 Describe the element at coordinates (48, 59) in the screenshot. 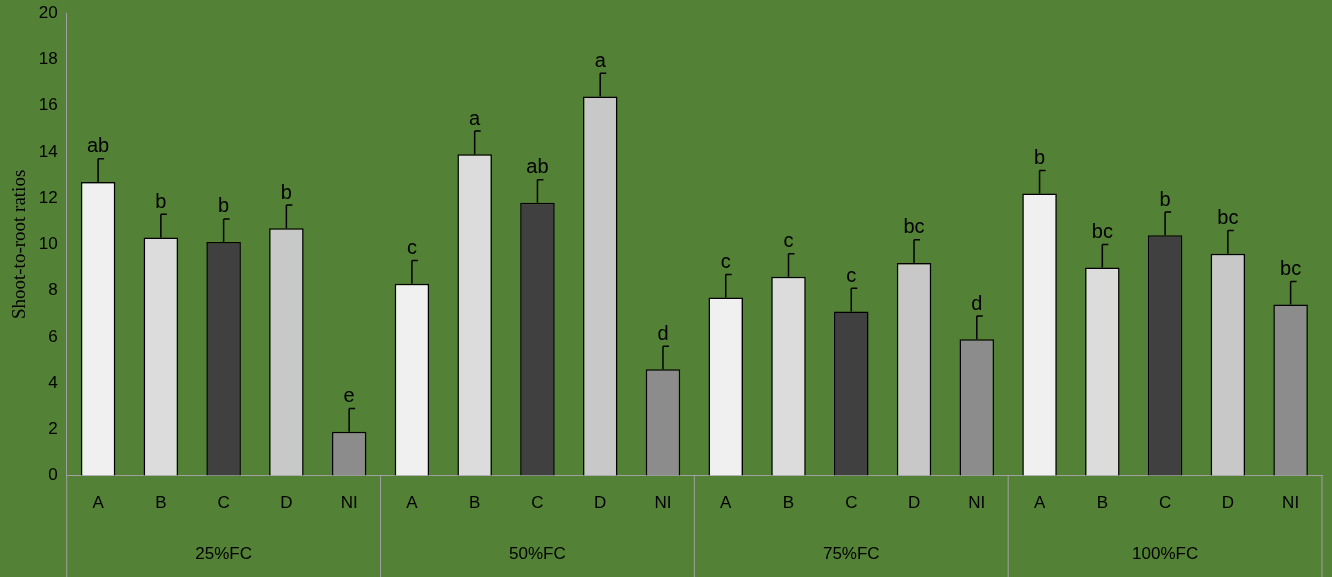

I see `y-tick-label: 18` at that location.